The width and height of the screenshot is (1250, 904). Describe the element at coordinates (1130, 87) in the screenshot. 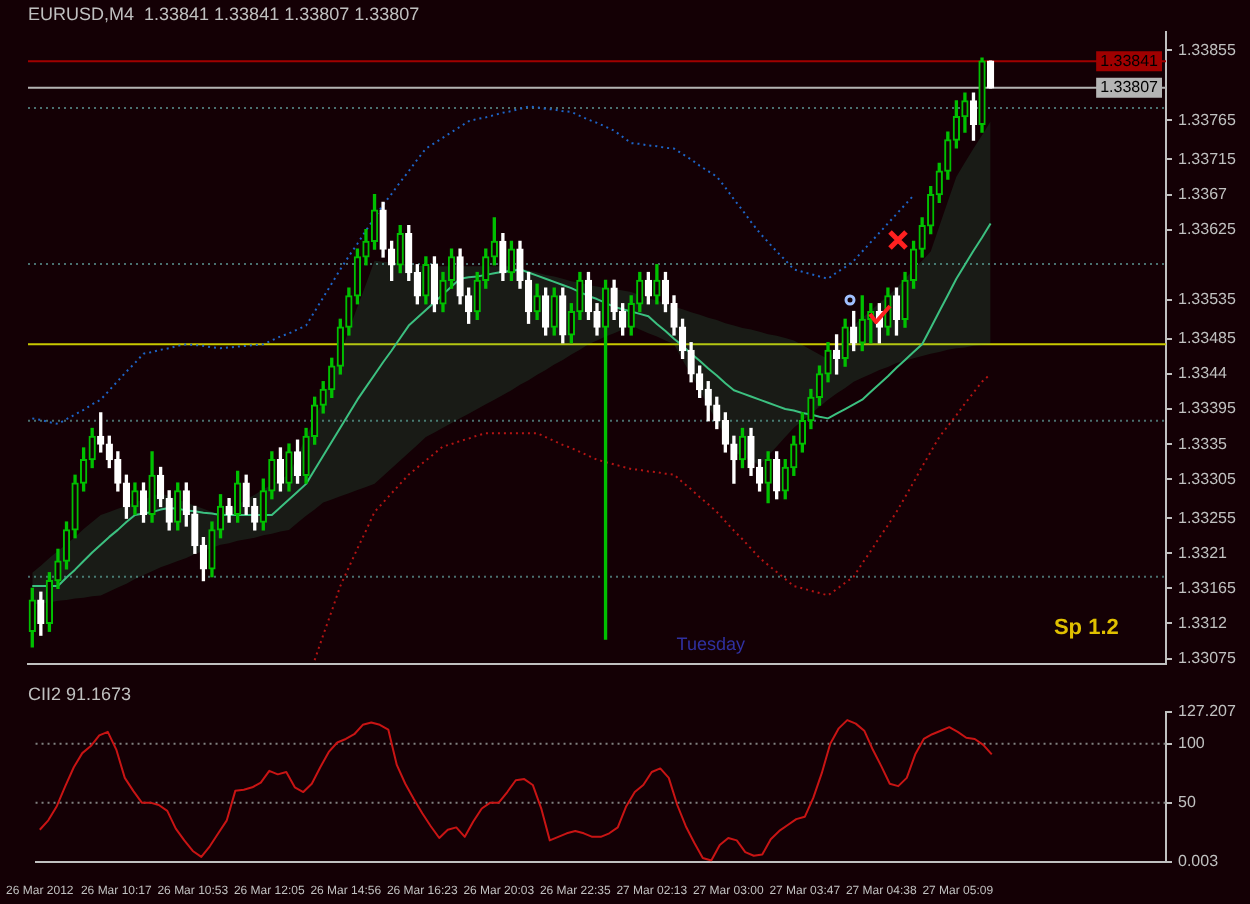

I see `ref-line-label: 1.33807` at that location.